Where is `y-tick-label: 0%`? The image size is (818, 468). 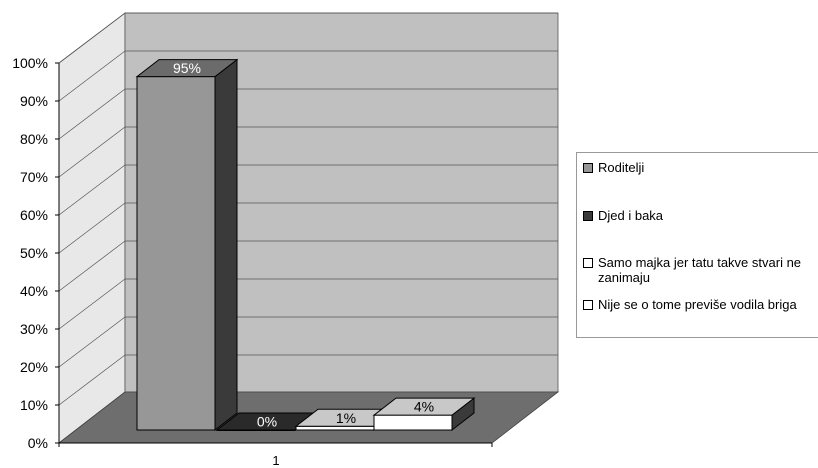 y-tick-label: 0% is located at coordinates (38, 443).